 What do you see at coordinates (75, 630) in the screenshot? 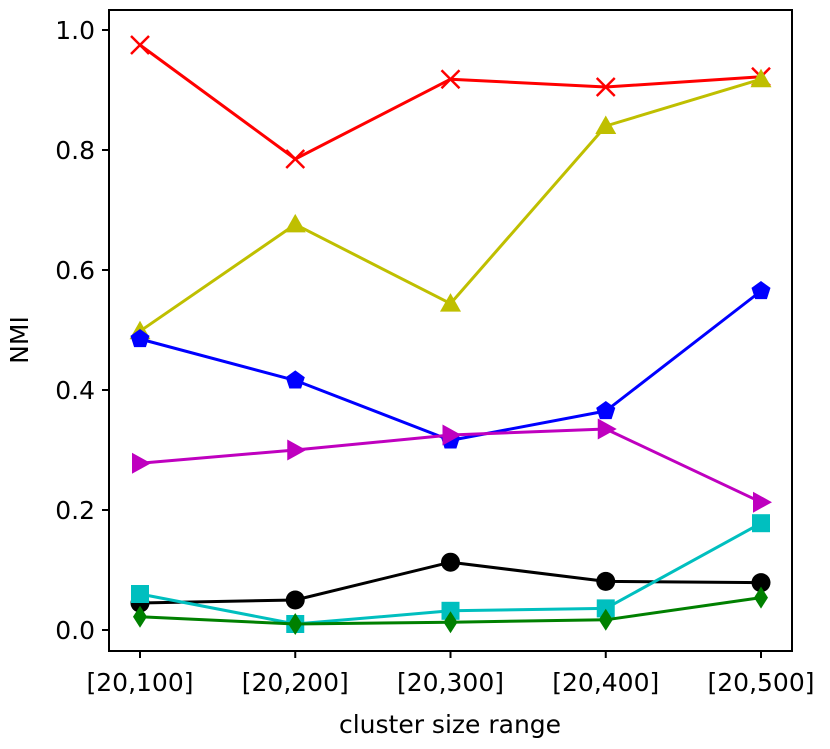
I see `y-tick-label-0: 0.0` at bounding box center [75, 630].